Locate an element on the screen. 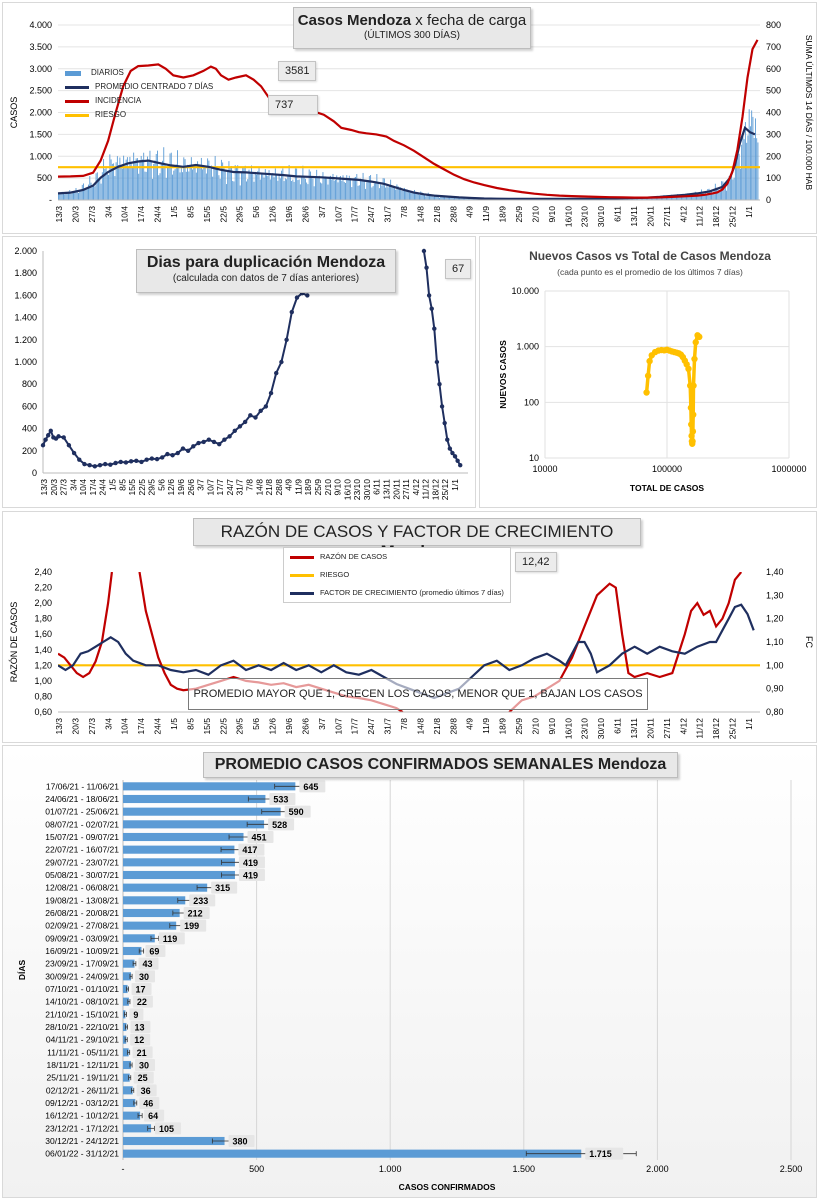 The height and width of the screenshot is (1200, 819). casos-ytick-0: - is located at coordinates (50, 200).